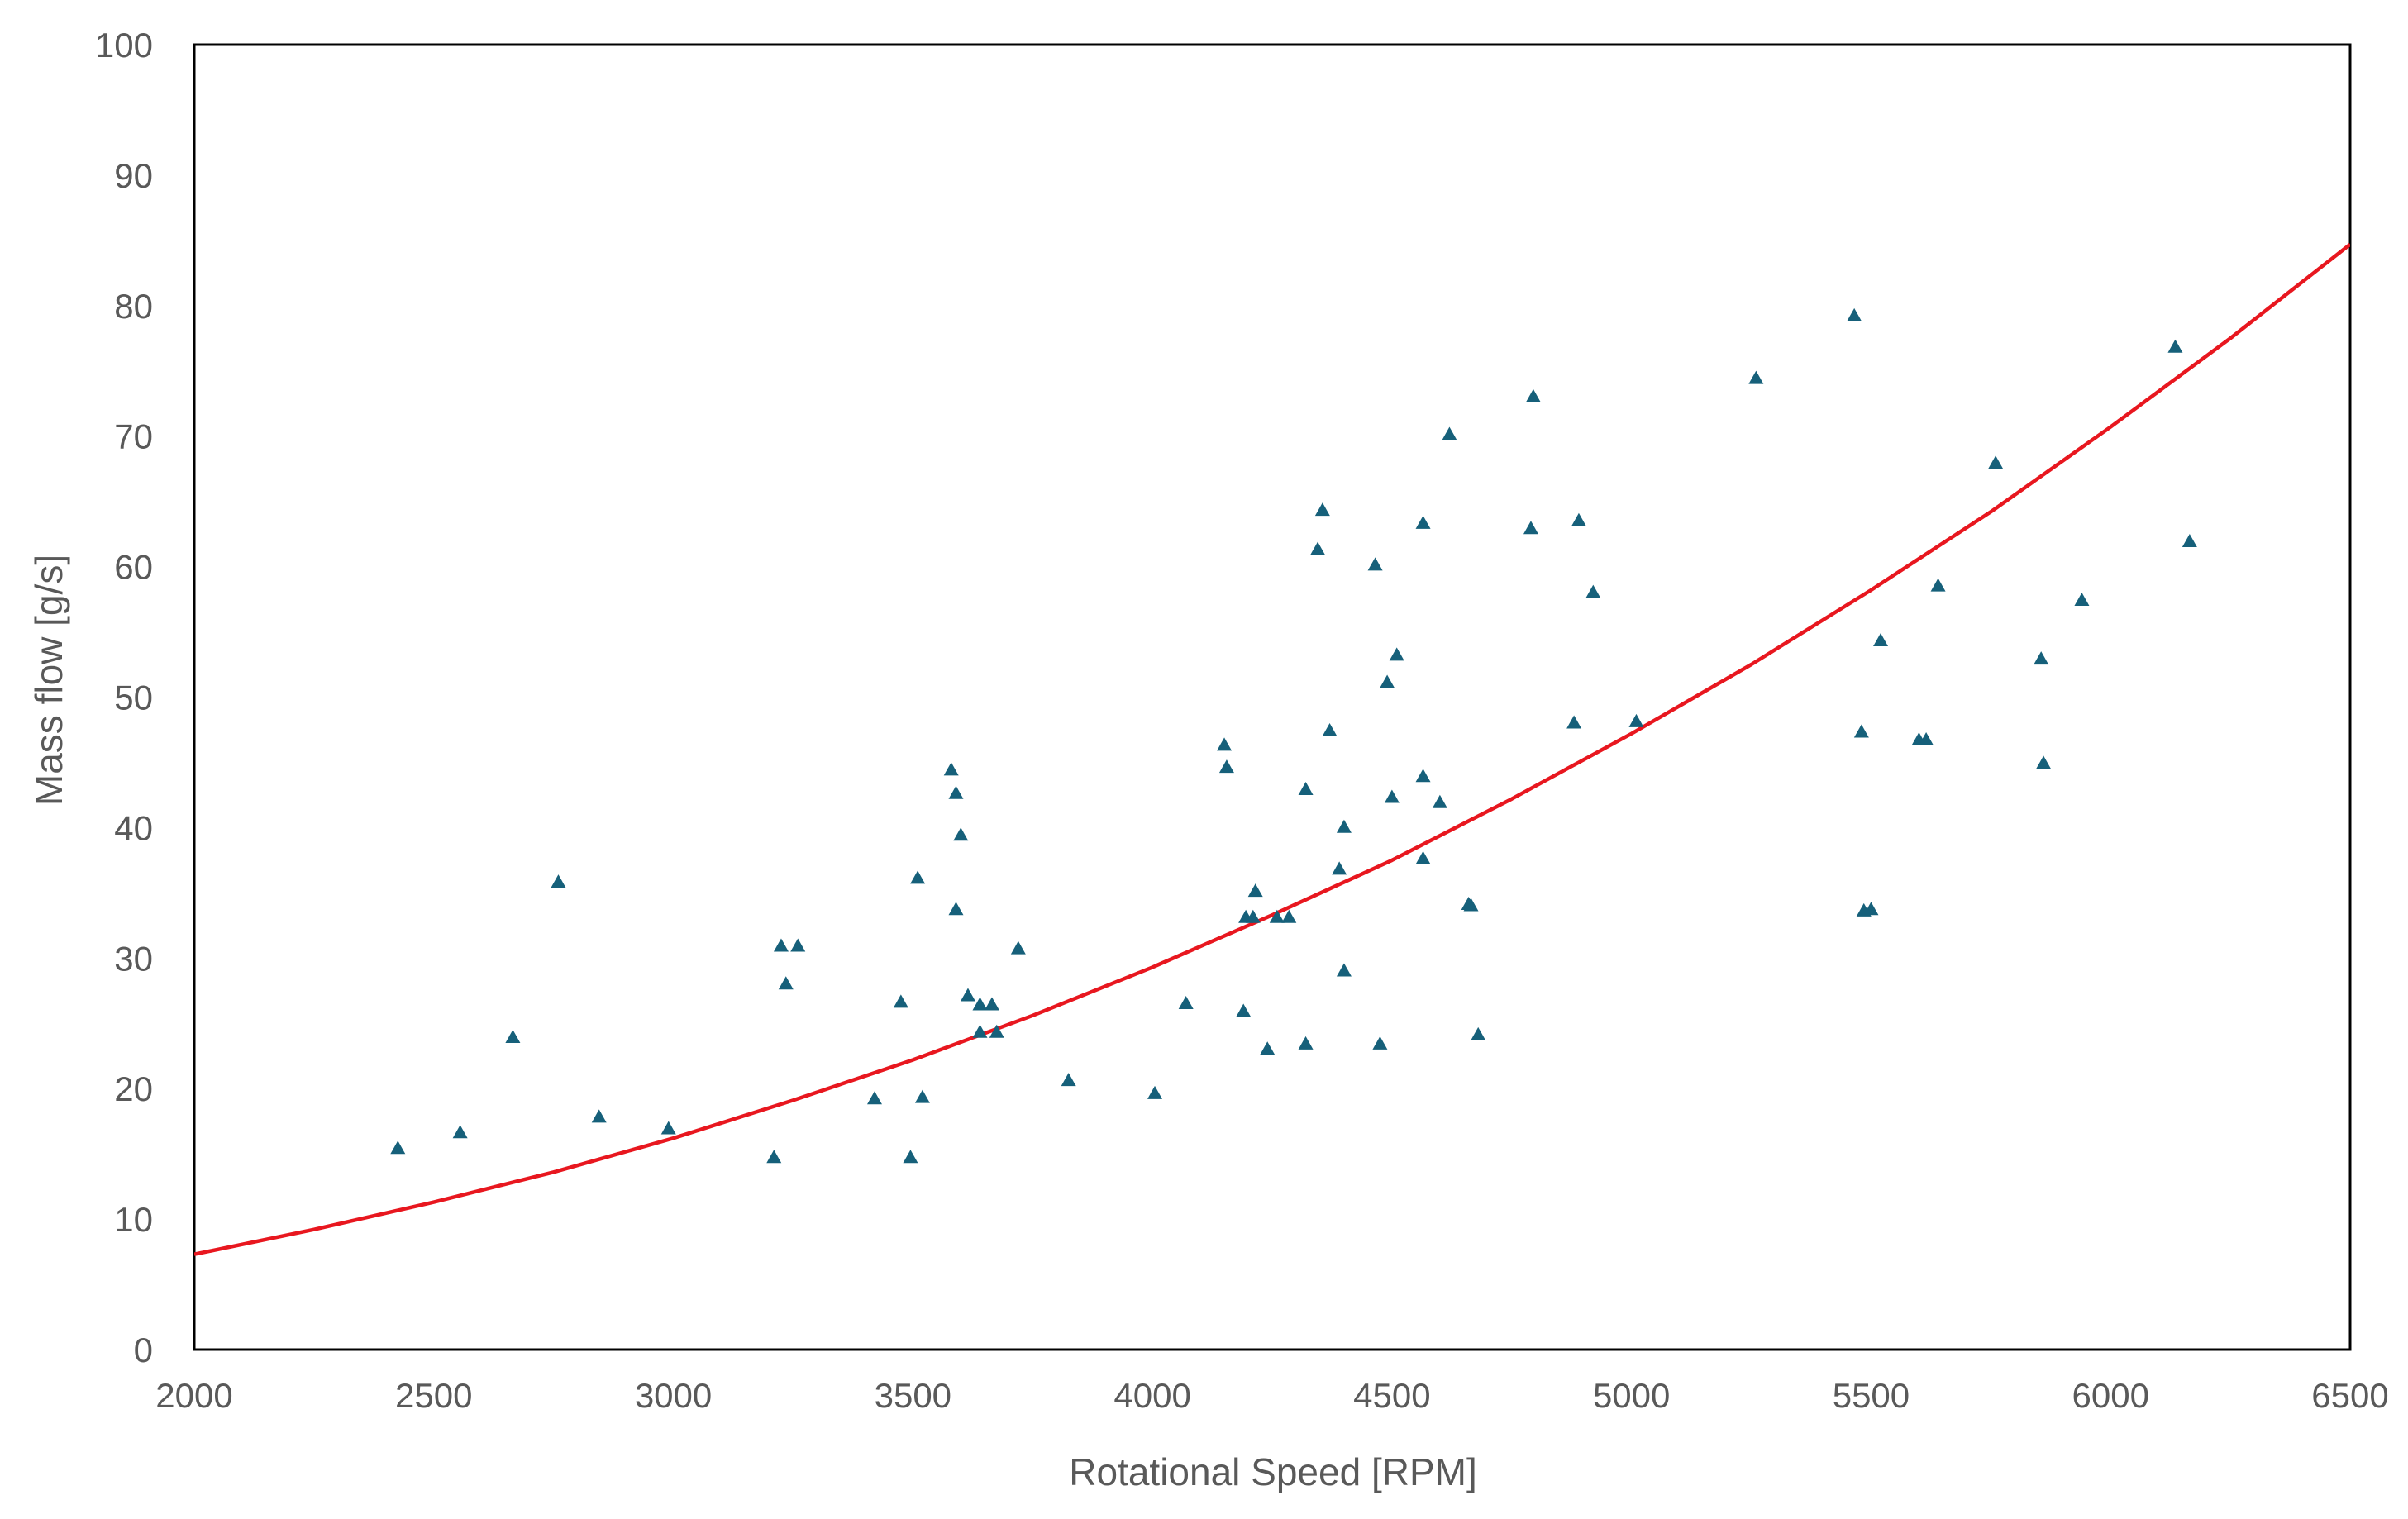  What do you see at coordinates (133, 958) in the screenshot?
I see `y-tick-label: 30` at bounding box center [133, 958].